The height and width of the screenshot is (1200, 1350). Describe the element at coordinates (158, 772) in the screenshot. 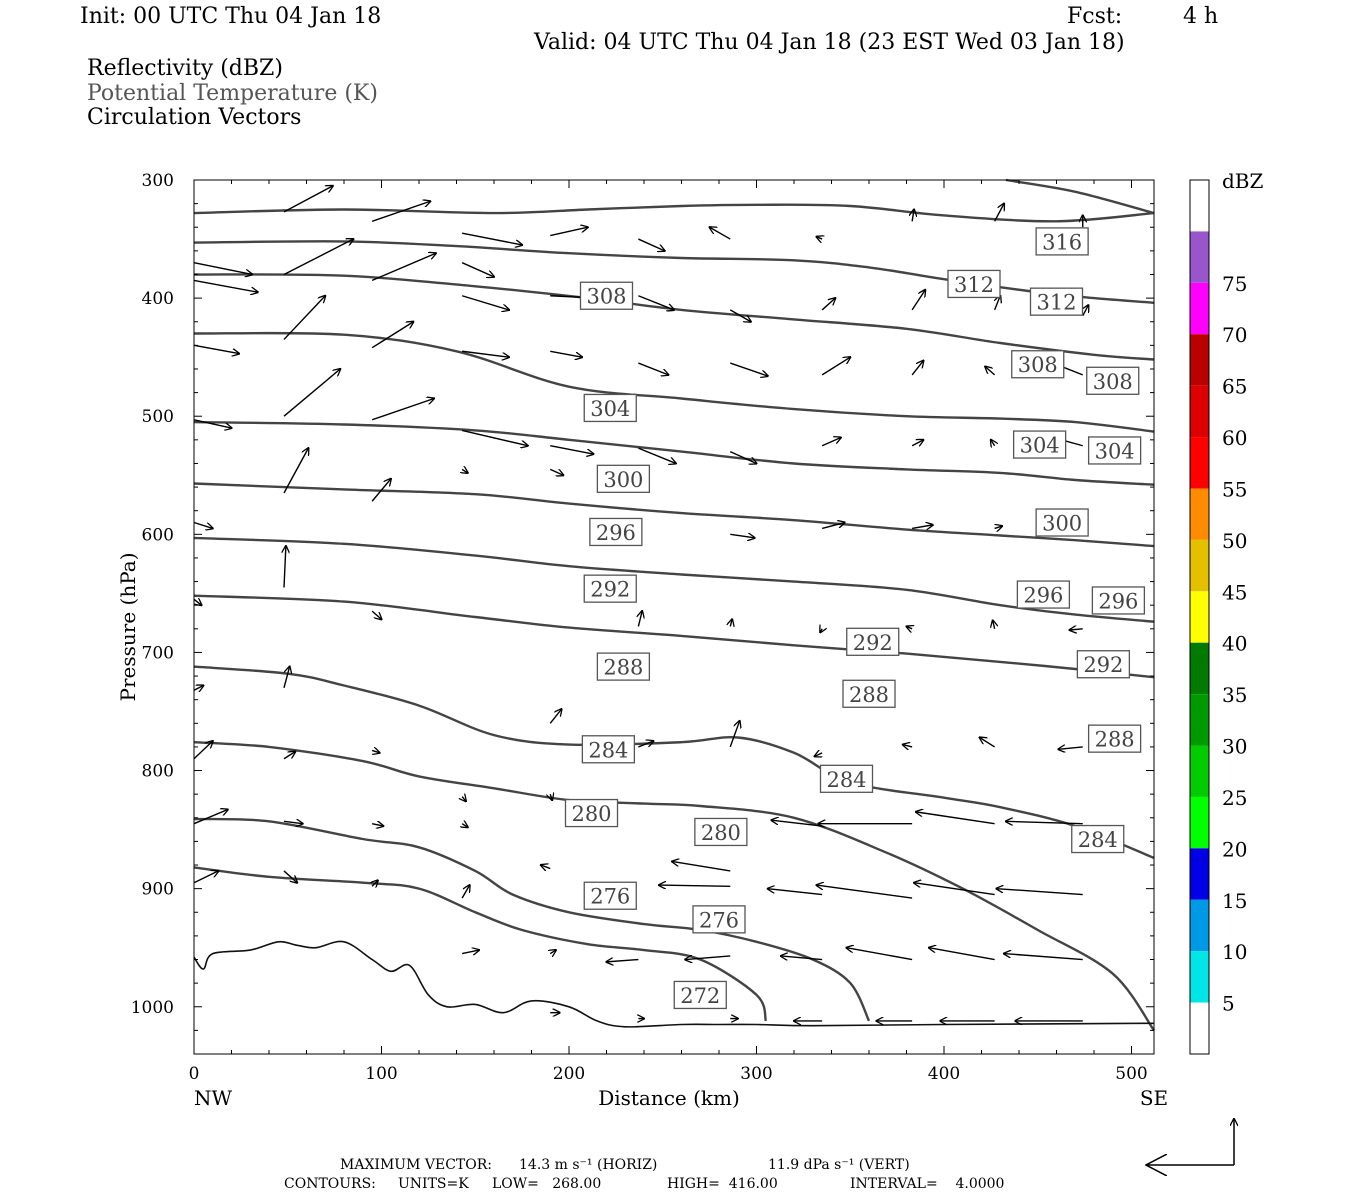

I see `y-tick-label: 800` at that location.